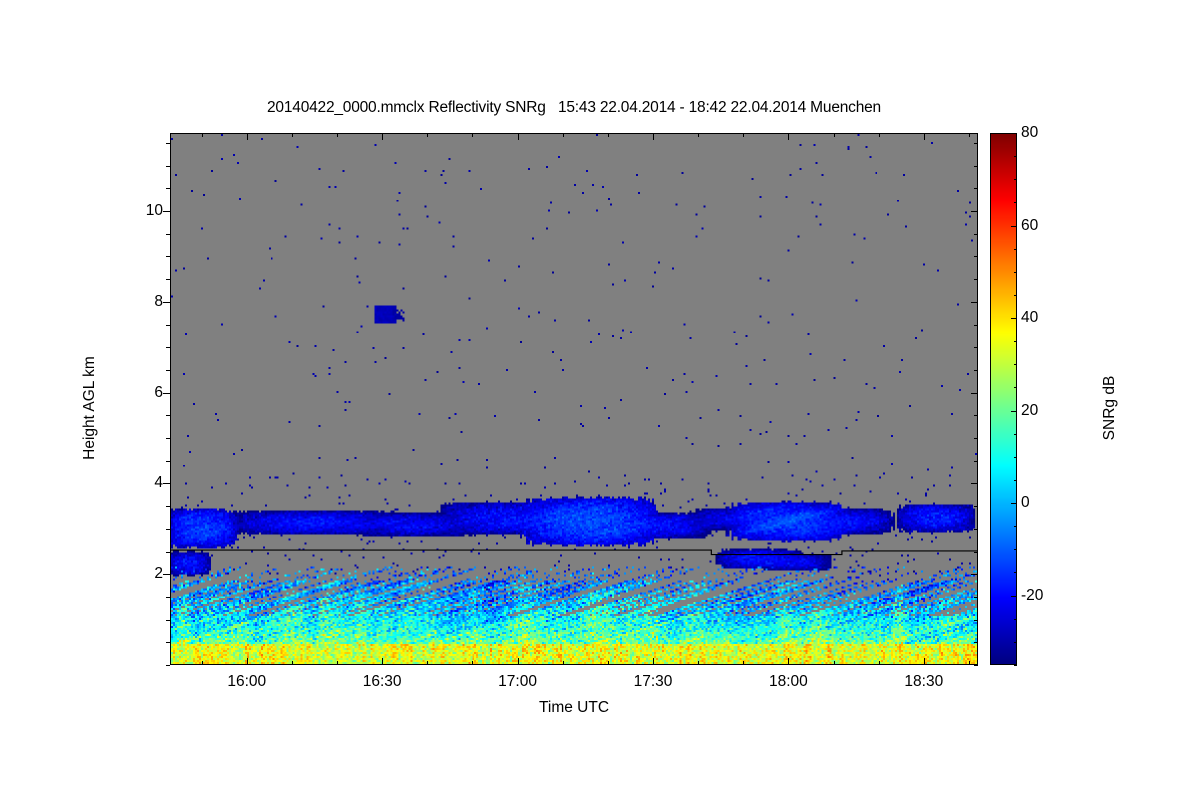  I want to click on colorbar-gradient, so click(1003, 399).